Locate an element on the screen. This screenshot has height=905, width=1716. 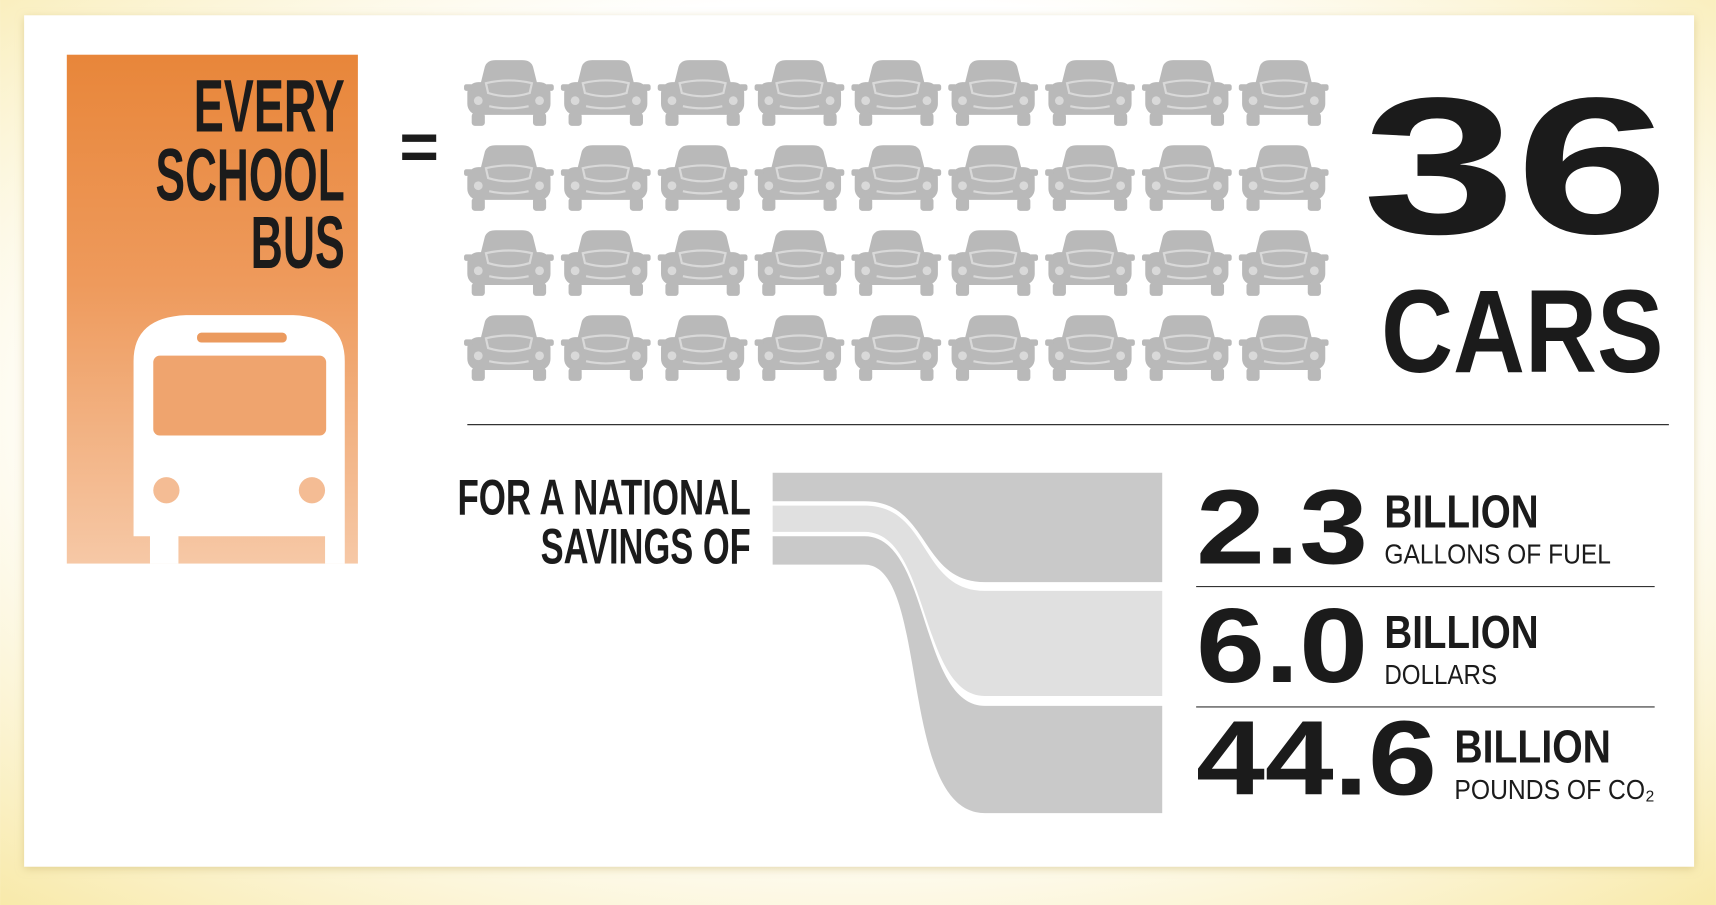
savings-intro: SAVINGS OF is located at coordinates (646, 546).